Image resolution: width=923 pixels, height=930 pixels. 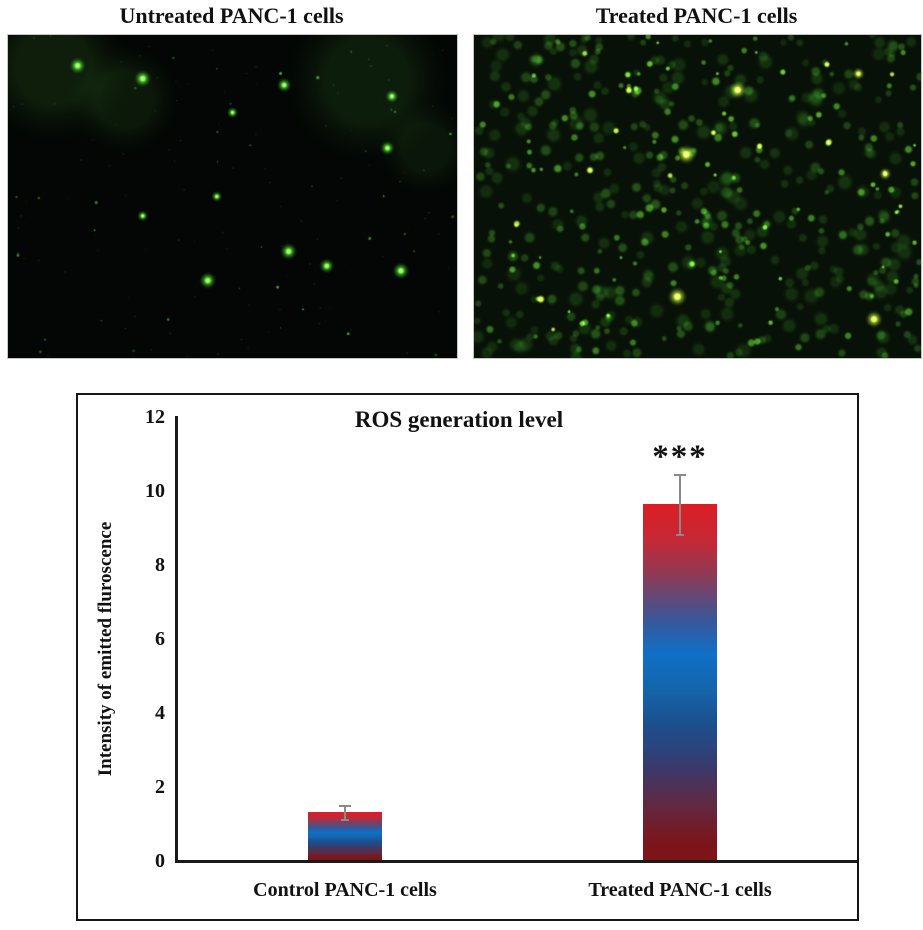 I want to click on y-tick-4: 4, so click(x=160, y=713).